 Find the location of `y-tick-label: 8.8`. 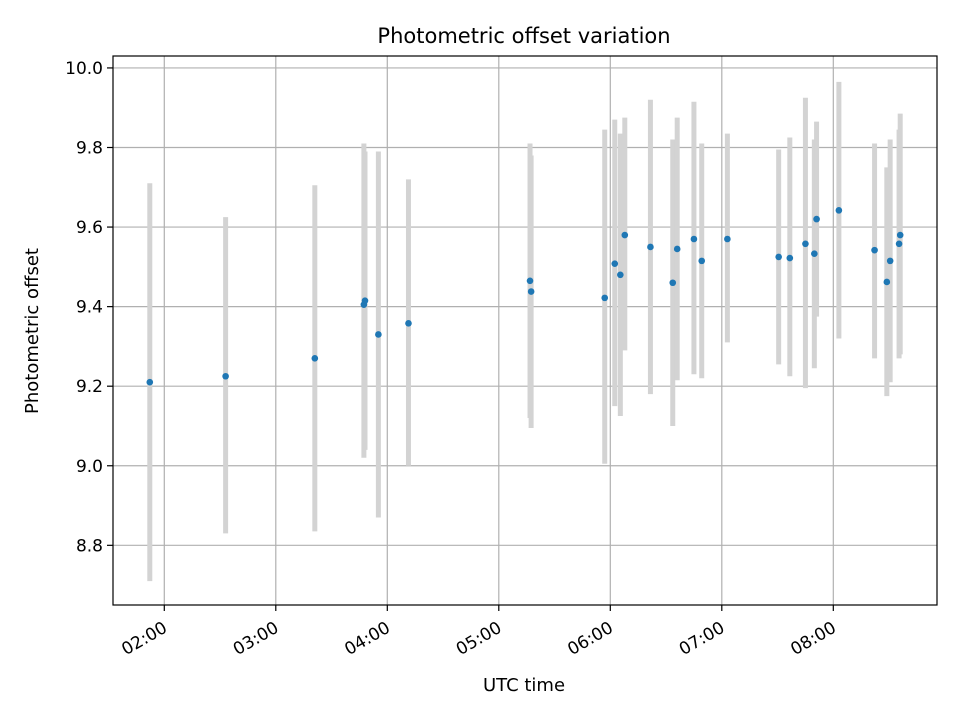

y-tick-label: 8.8 is located at coordinates (89, 546).